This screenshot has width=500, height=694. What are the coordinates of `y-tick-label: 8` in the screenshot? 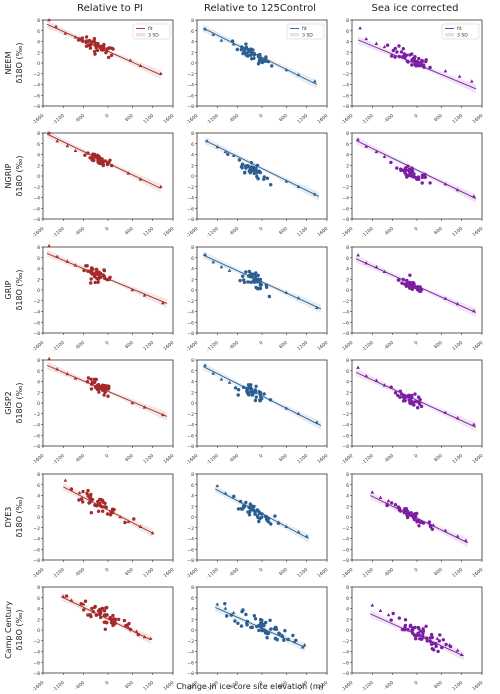 It's located at (192, 475).